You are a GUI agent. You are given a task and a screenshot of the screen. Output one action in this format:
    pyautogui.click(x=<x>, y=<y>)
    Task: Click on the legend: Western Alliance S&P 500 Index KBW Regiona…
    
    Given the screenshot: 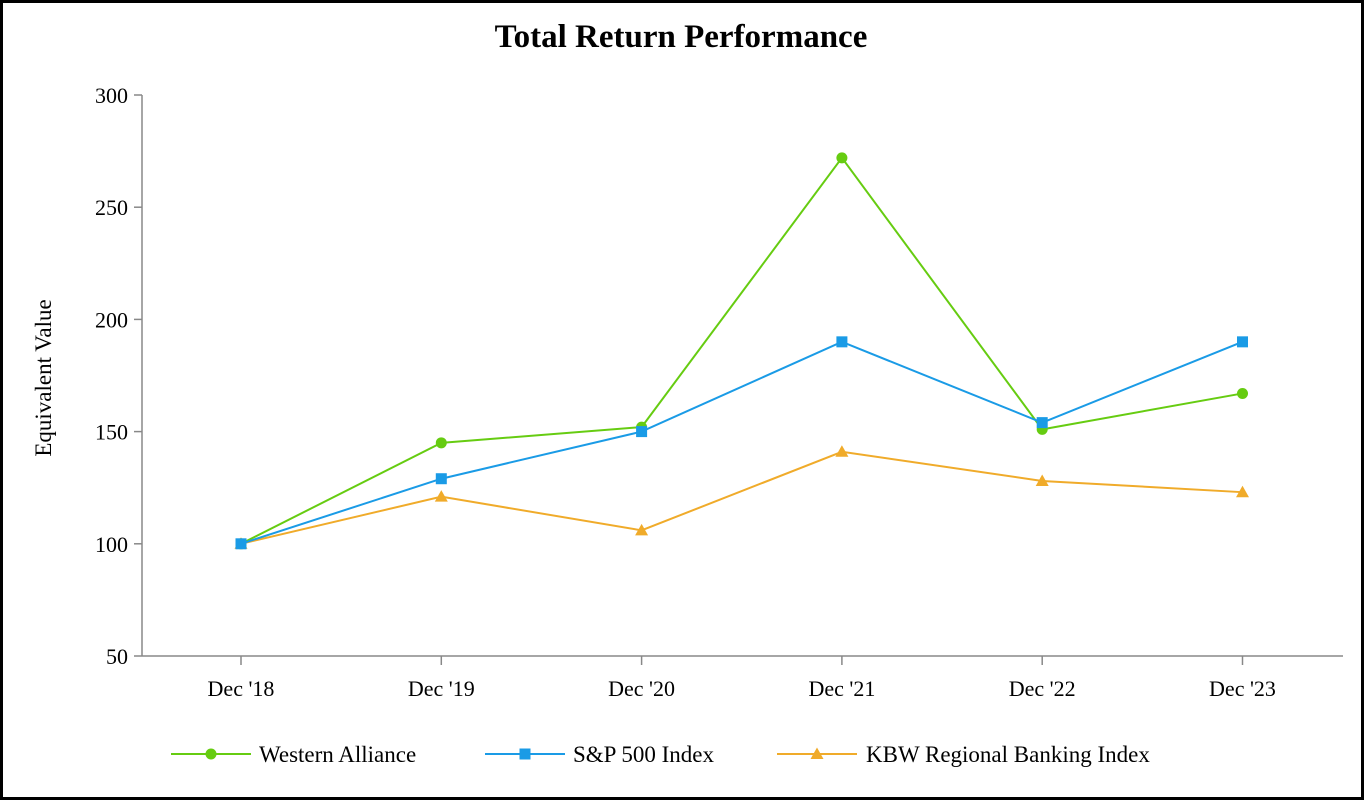 What is the action you would take?
    pyautogui.click(x=660, y=754)
    